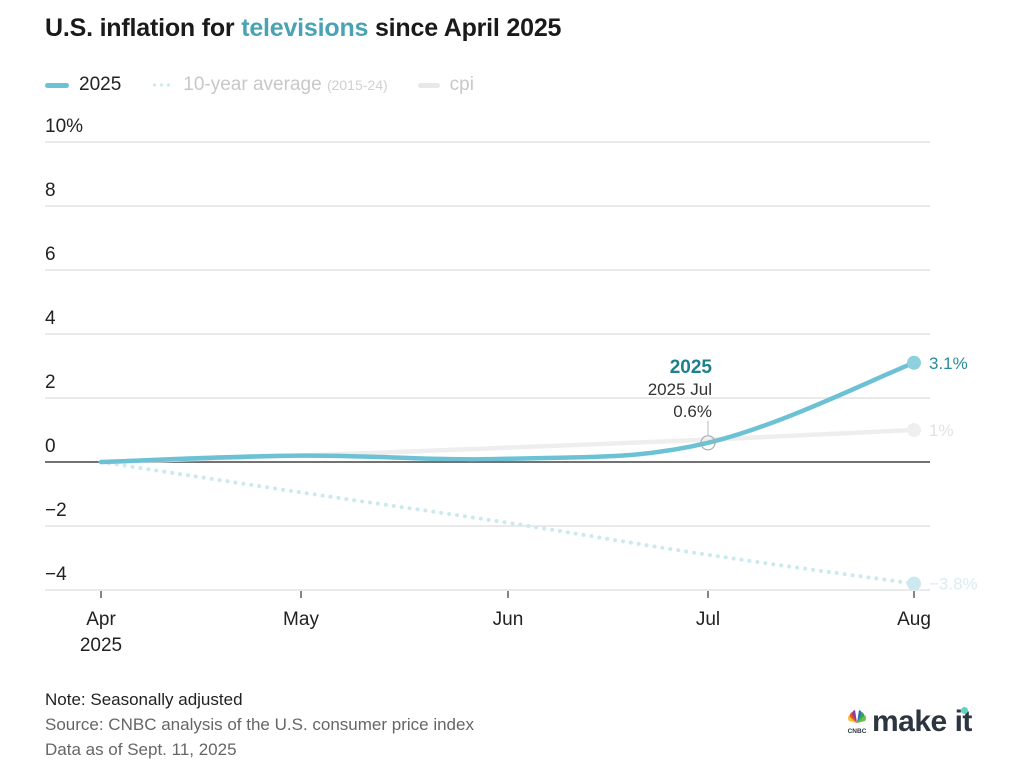 Image resolution: width=1024 pixels, height=771 pixels. What do you see at coordinates (964, 710) in the screenshot?
I see `logo-dot-icon` at bounding box center [964, 710].